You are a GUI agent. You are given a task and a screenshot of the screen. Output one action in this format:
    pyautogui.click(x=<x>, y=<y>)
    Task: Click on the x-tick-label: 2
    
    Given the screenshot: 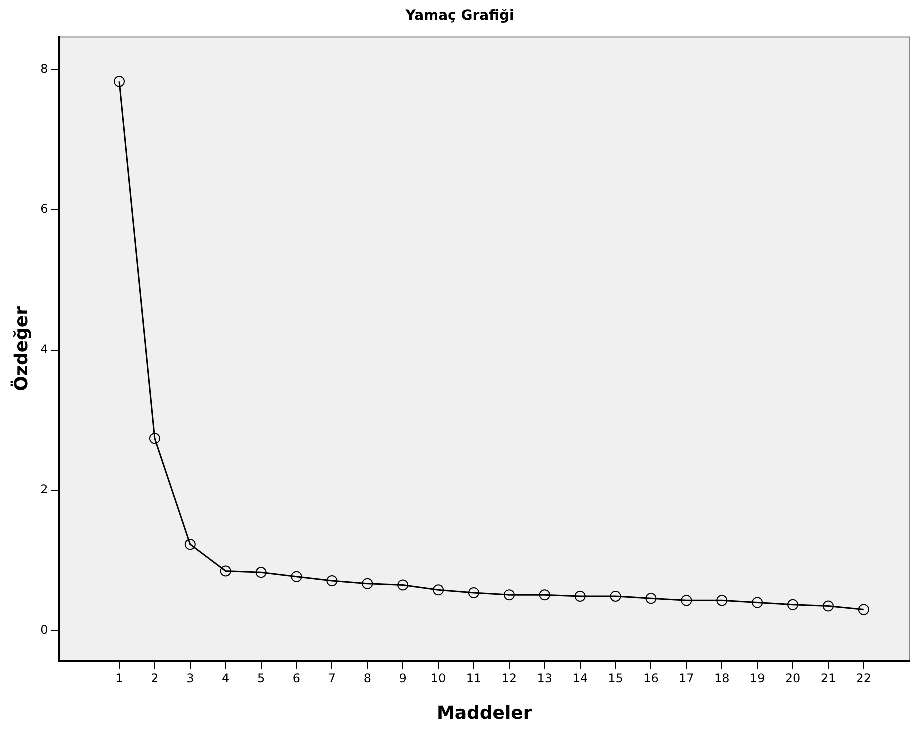 What is the action you would take?
    pyautogui.click(x=155, y=678)
    